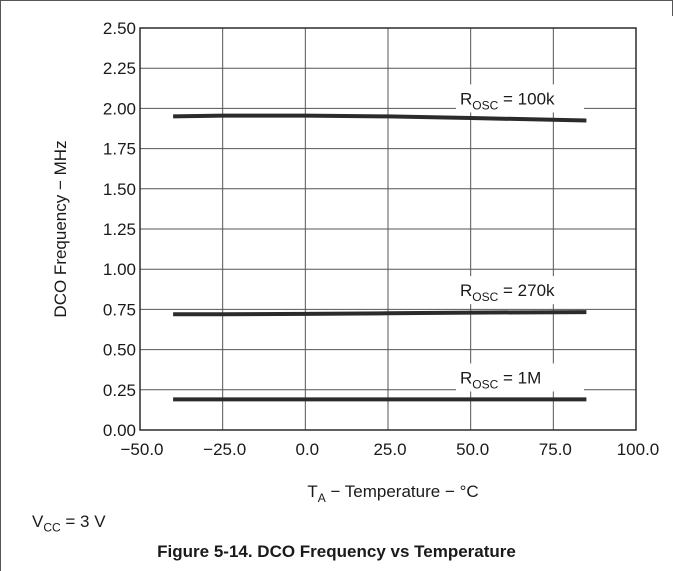 Image resolution: width=673 pixels, height=571 pixels. Describe the element at coordinates (119, 68) in the screenshot. I see `y-tick-label: 2.25` at that location.